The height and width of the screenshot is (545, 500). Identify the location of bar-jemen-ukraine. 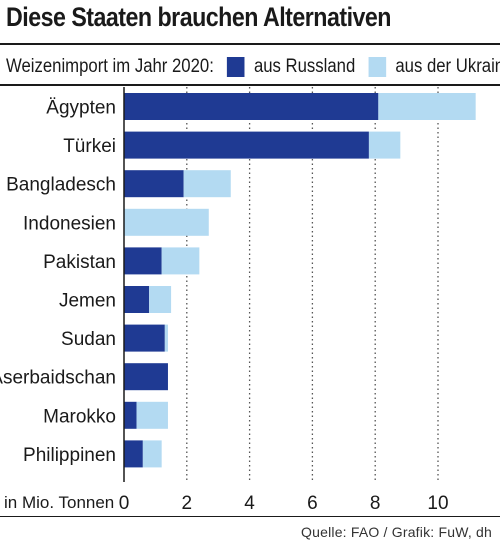
(160, 299).